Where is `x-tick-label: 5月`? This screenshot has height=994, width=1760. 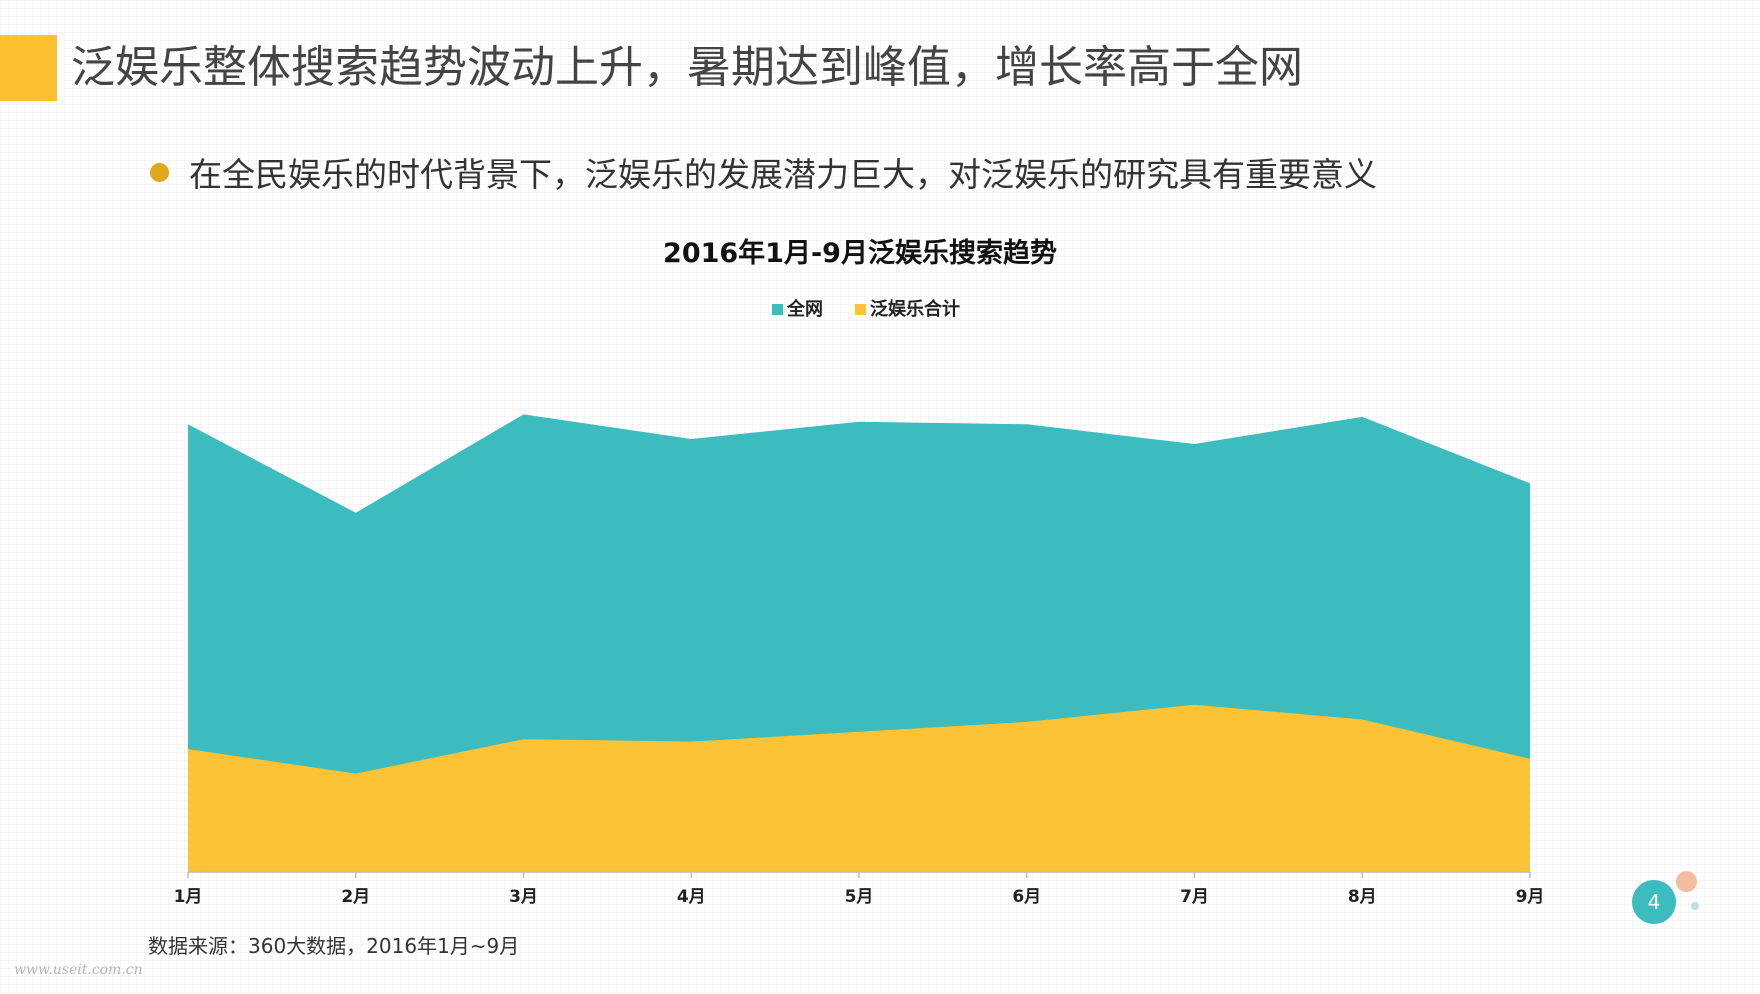
x-tick-label: 5月 is located at coordinates (859, 897).